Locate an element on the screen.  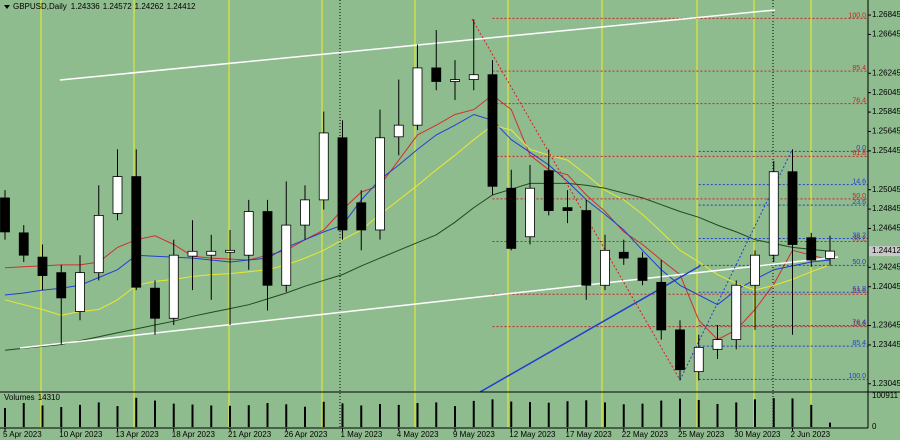
x-tick-label: 5 Apr 2023 is located at coordinates (22, 434).